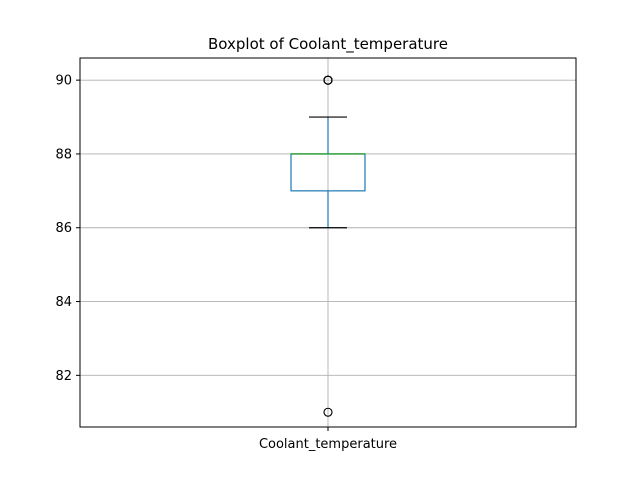 The width and height of the screenshot is (640, 480). I want to click on y-tick-label: 86, so click(63, 228).